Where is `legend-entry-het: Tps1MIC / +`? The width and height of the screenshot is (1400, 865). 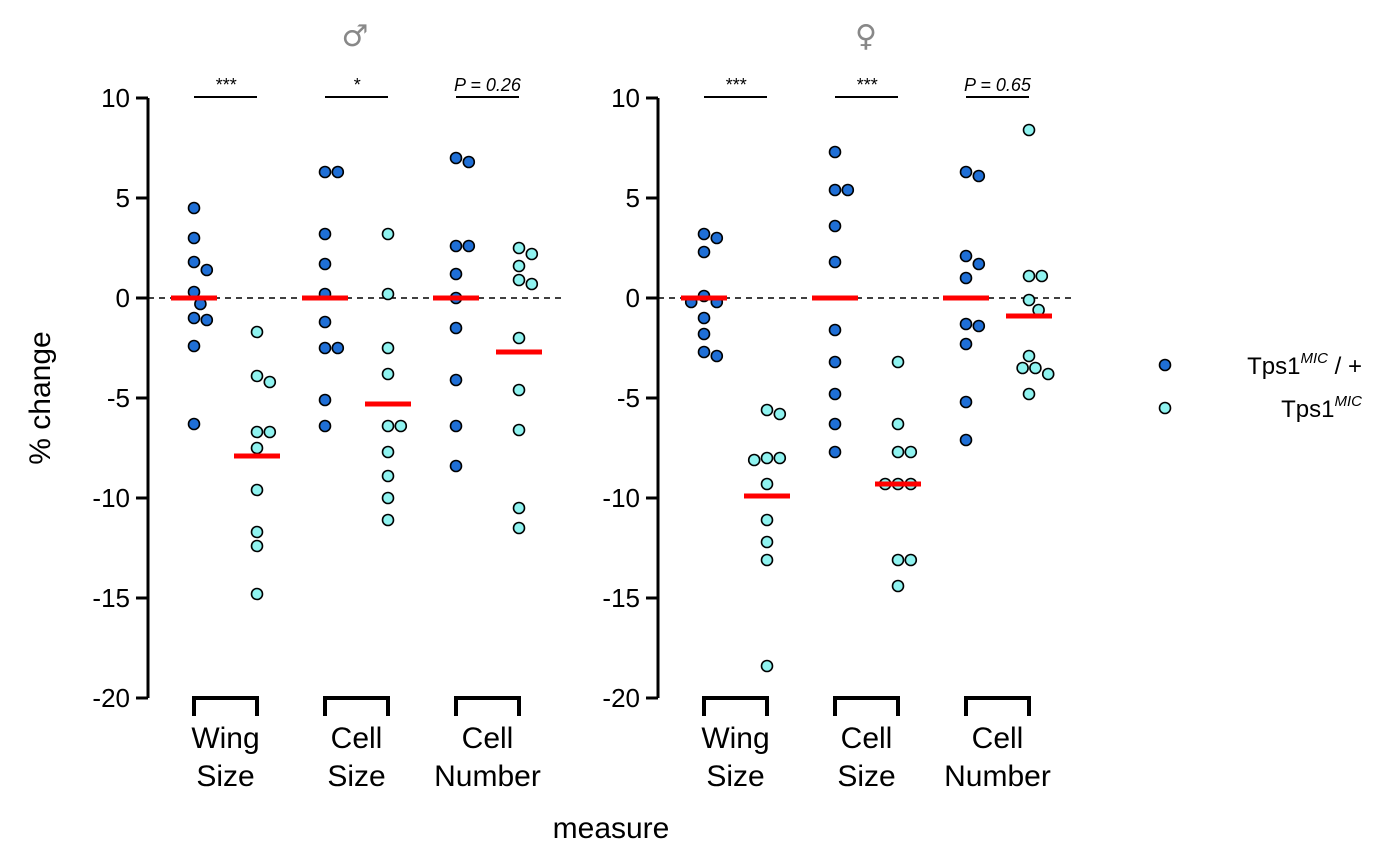 legend-entry-het: Tps1MIC / + is located at coordinates (1260, 365).